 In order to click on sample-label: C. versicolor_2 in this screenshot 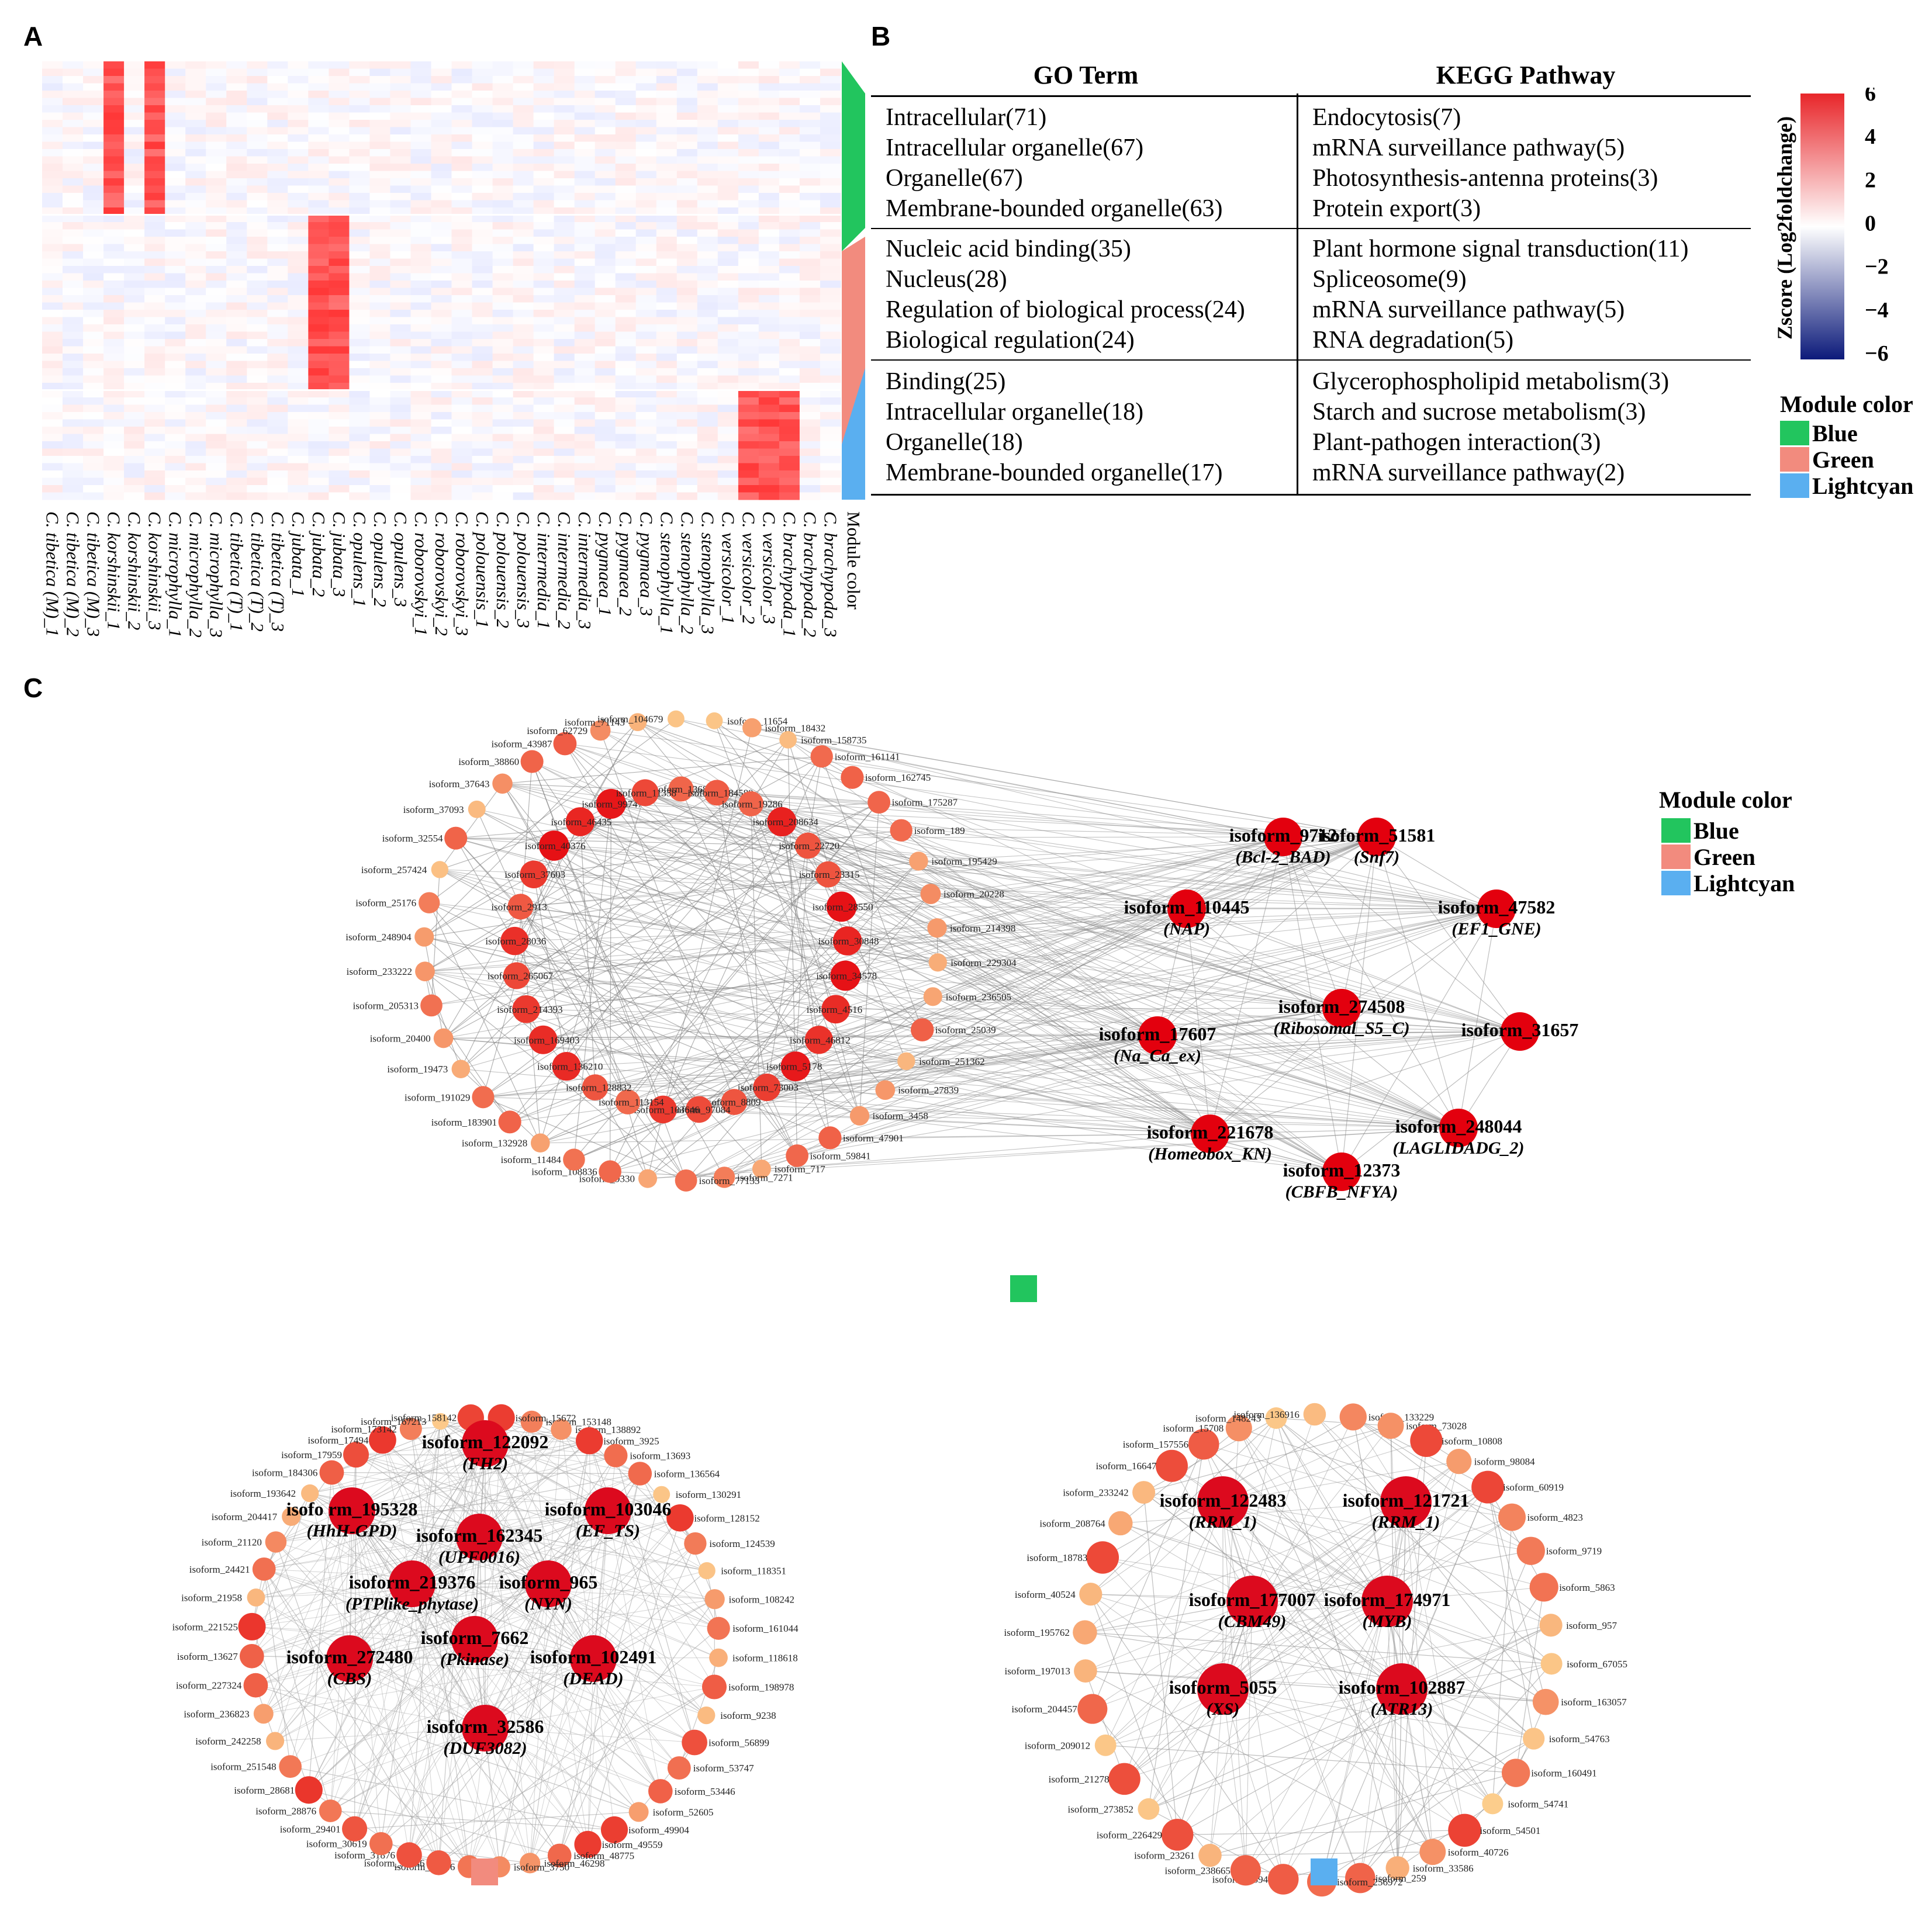, I will do `click(749, 567)`.